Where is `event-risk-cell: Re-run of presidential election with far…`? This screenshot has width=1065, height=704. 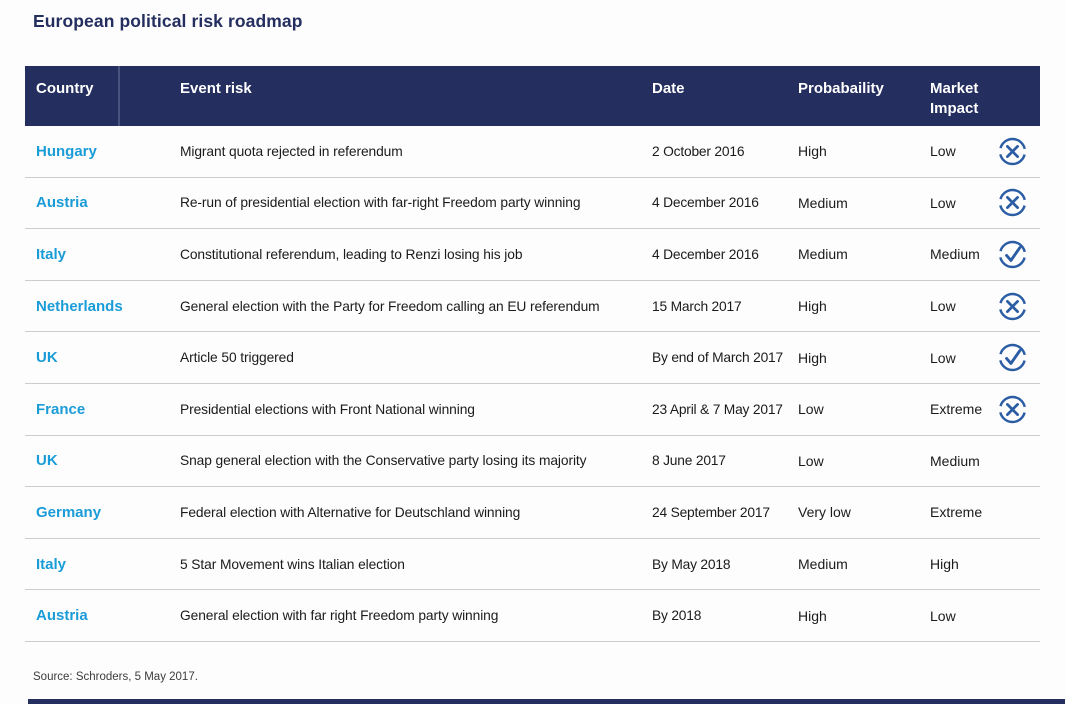
event-risk-cell: Re-run of presidential election with far… is located at coordinates (380, 203).